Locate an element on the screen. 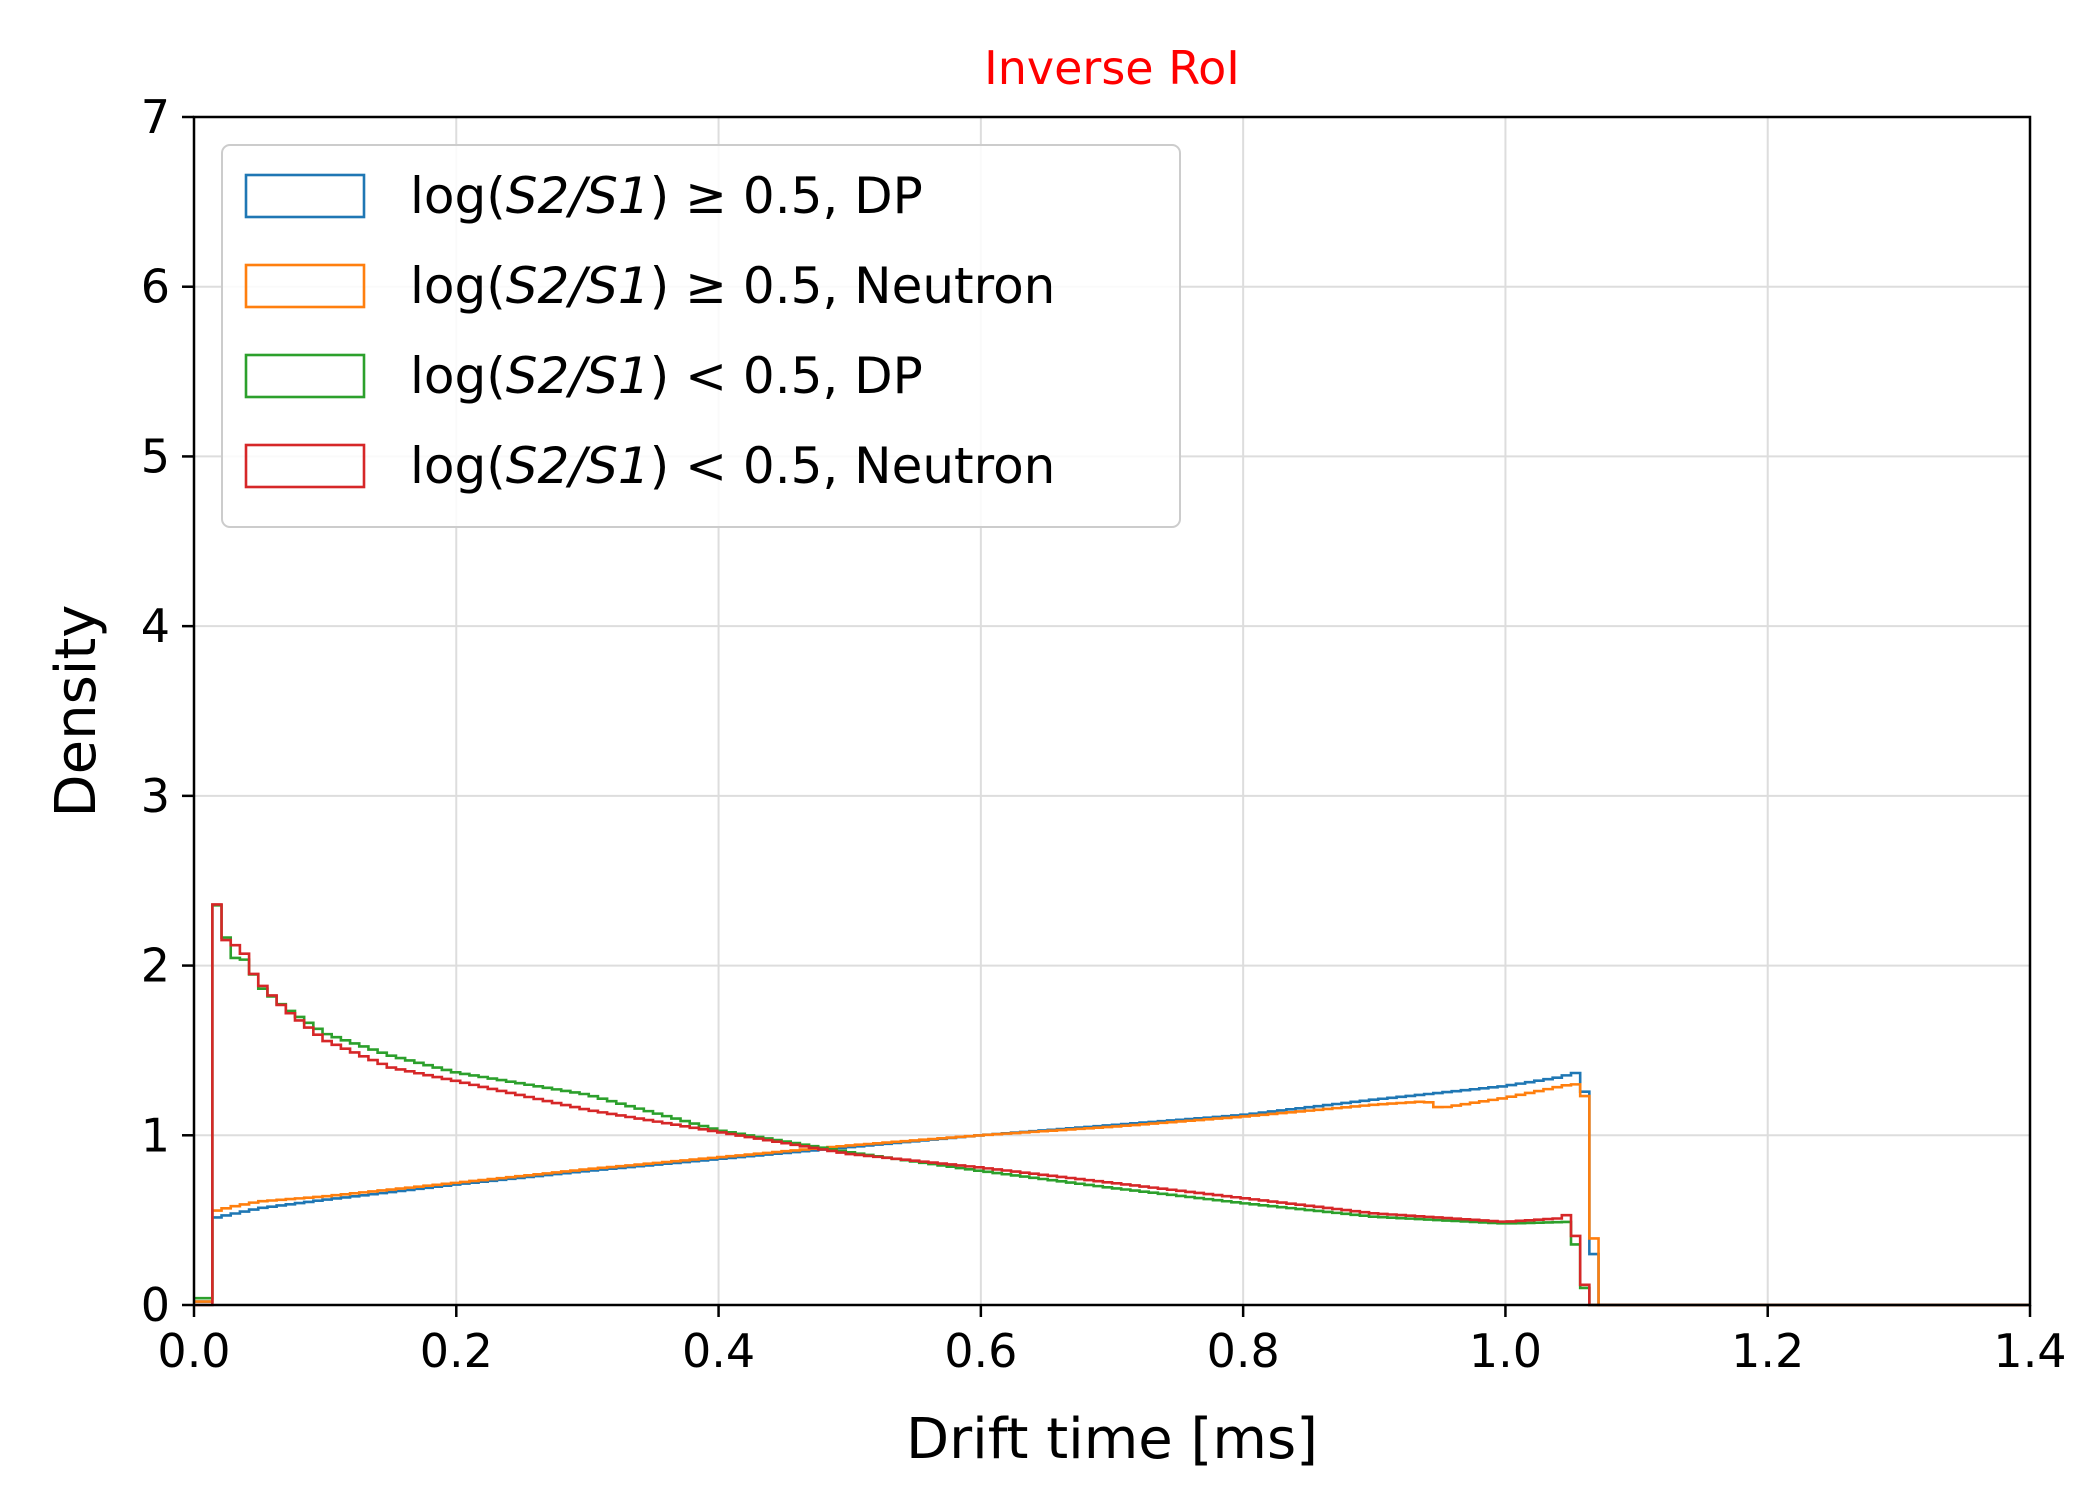  x-axis-ticks: 0.0 0.2 0.4 0.6 0.8 1.0 1.2 1.4 is located at coordinates (1112, 1341).